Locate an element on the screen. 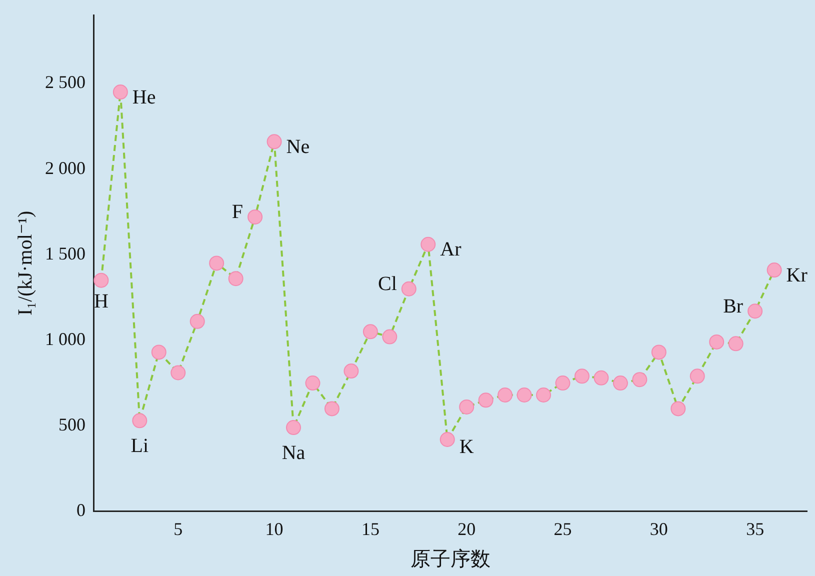 The image size is (815, 576). x-tick-label: 35 is located at coordinates (755, 528).